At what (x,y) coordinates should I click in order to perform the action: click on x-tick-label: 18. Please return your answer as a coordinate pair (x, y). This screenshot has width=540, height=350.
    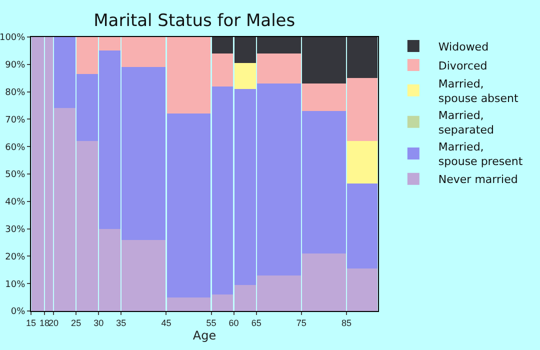
    Looking at the image, I should click on (45, 323).